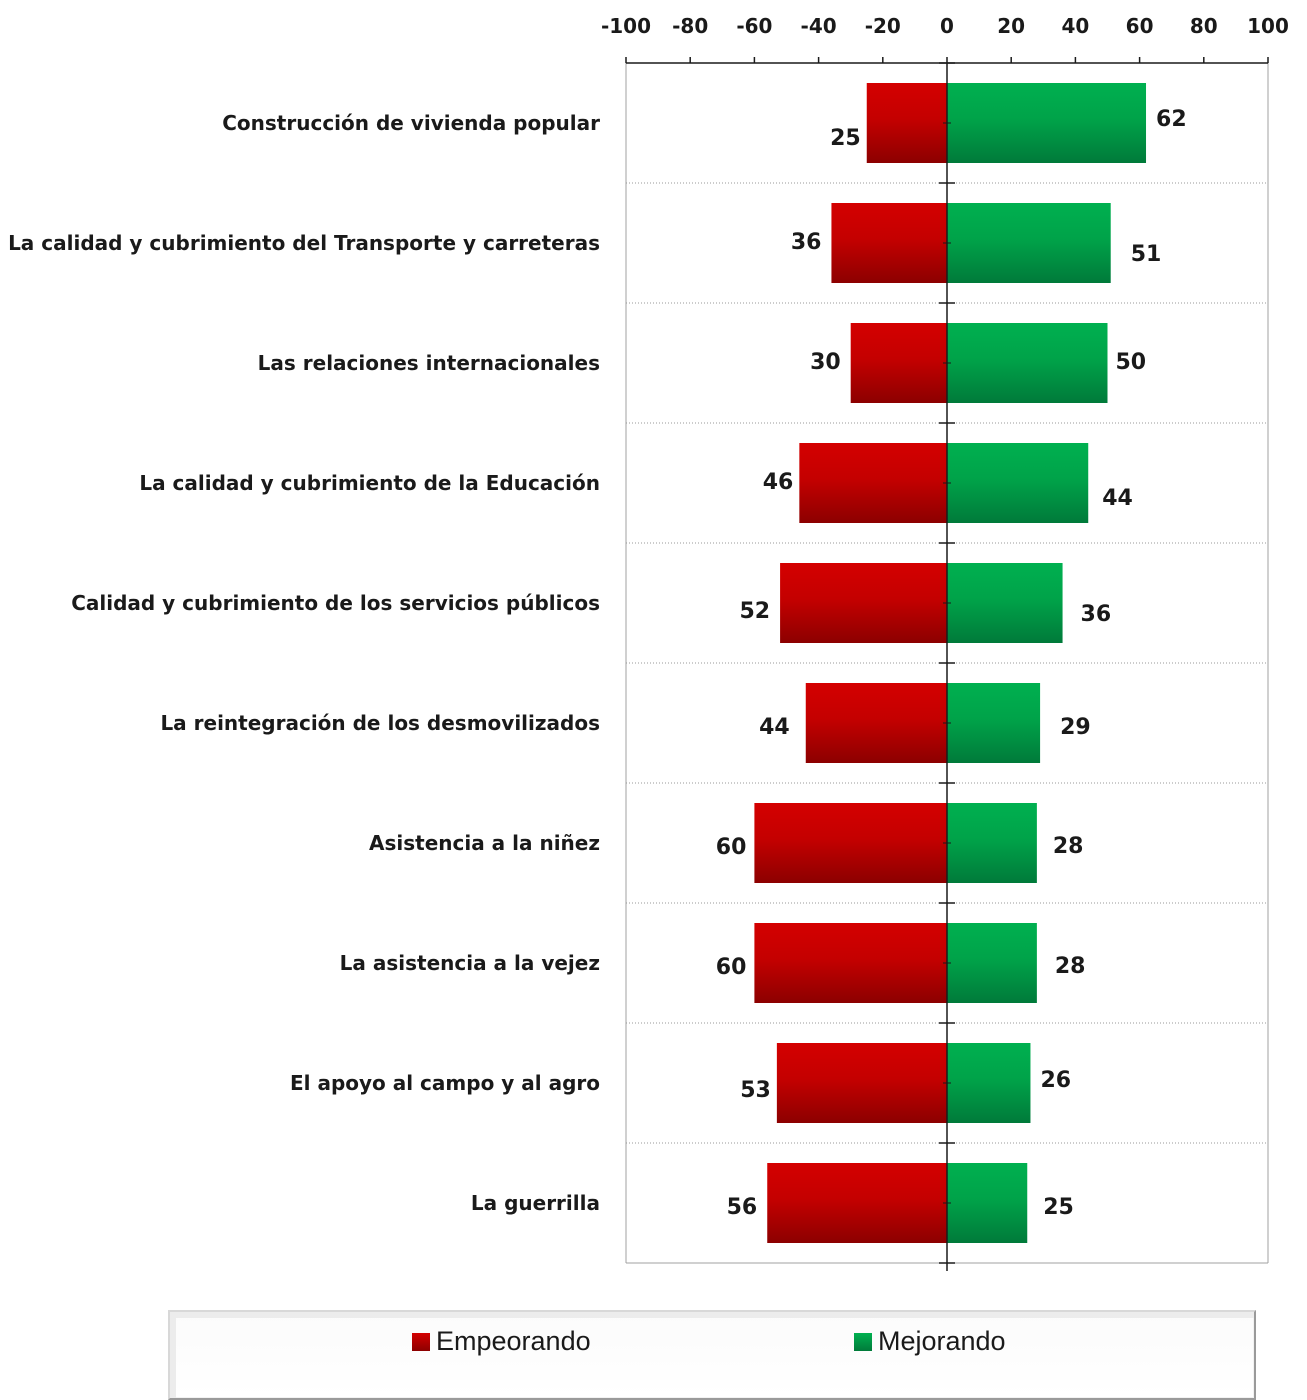 The image size is (1307, 1400). What do you see at coordinates (513, 1341) in the screenshot?
I see `legend-label-empeorando: Empeorando` at bounding box center [513, 1341].